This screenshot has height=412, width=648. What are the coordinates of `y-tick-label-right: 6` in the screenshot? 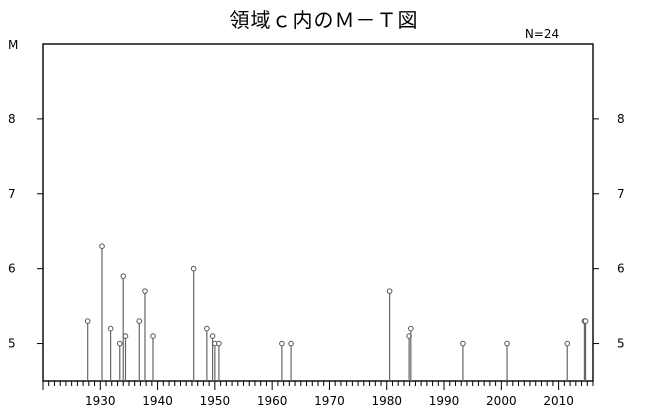 It's located at (621, 269).